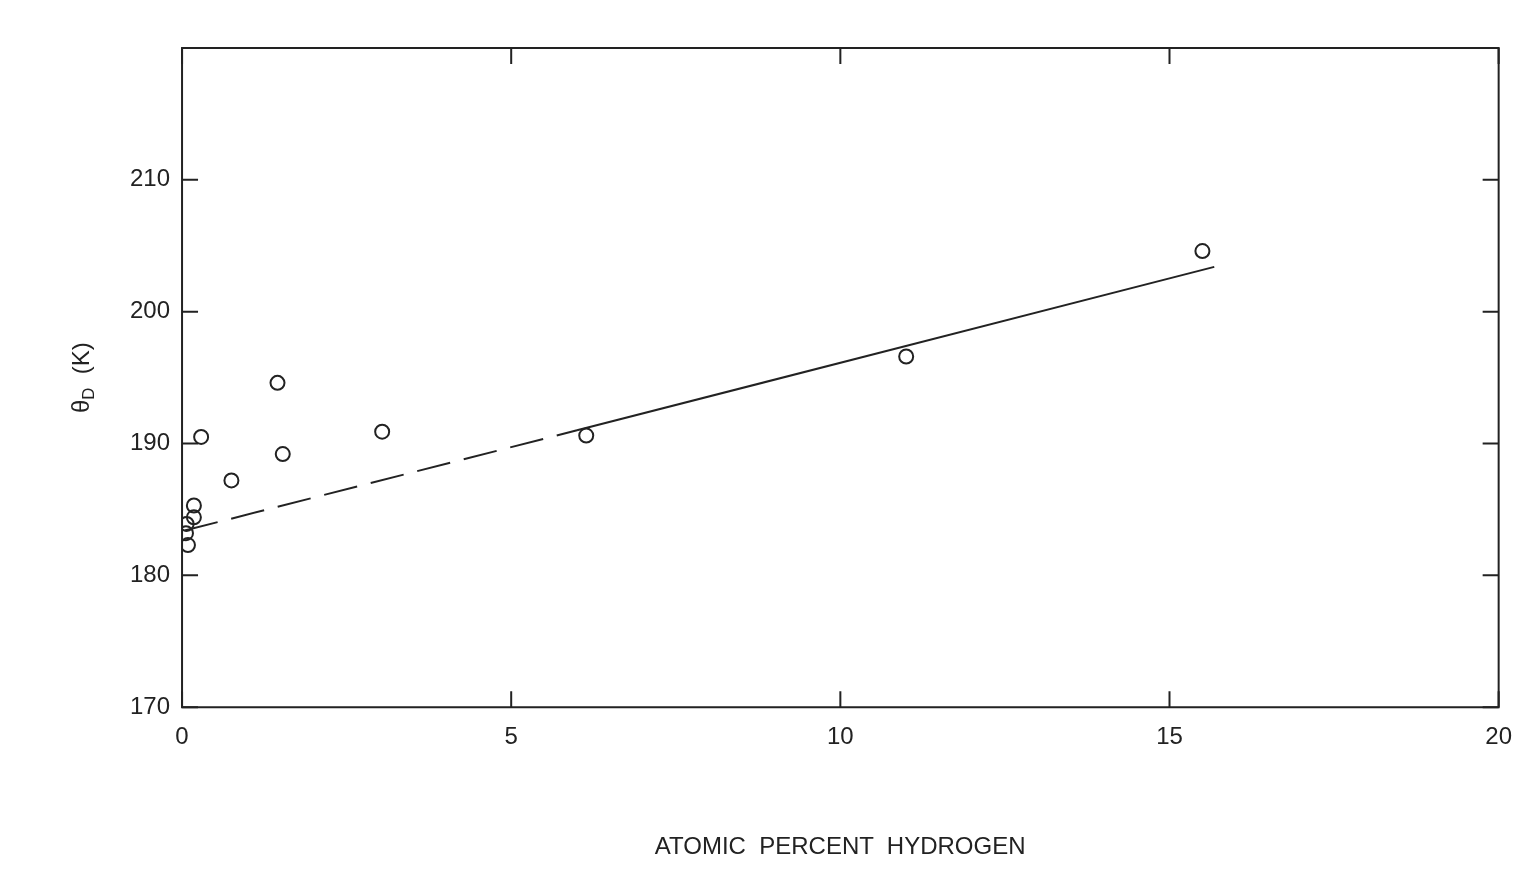 The image size is (1538, 893). What do you see at coordinates (840, 736) in the screenshot?
I see `x-tick-label: 10` at bounding box center [840, 736].